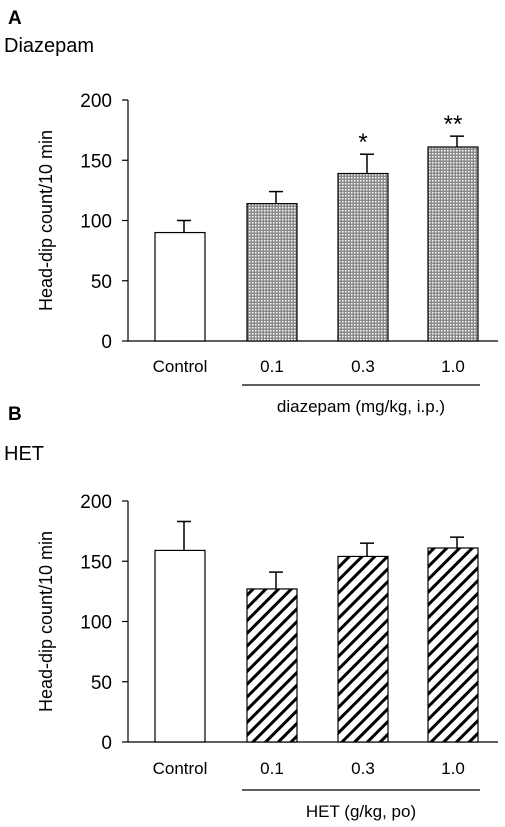 This screenshot has width=505, height=827. I want to click on group-label: HET (g/kg, po), so click(361, 811).